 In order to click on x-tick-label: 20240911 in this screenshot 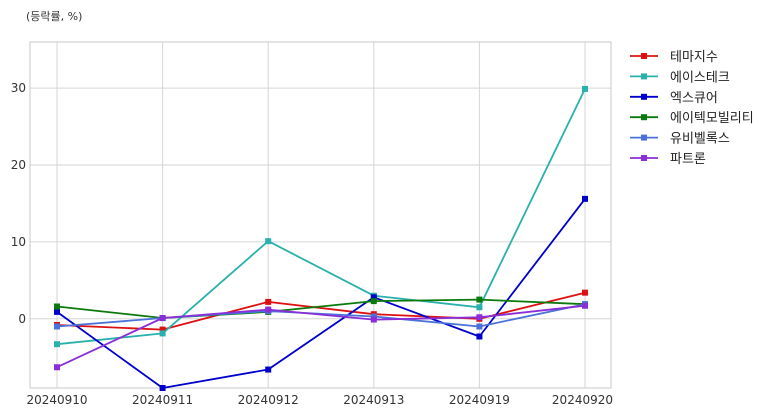, I will do `click(162, 400)`.